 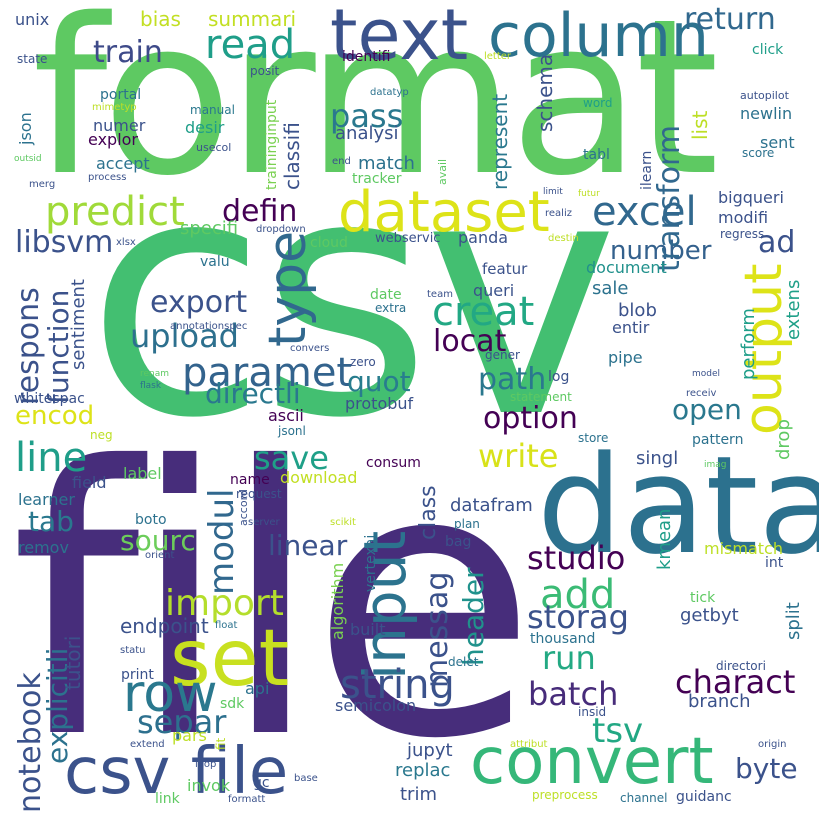 I want to click on word-byte: byte, so click(x=766, y=768).